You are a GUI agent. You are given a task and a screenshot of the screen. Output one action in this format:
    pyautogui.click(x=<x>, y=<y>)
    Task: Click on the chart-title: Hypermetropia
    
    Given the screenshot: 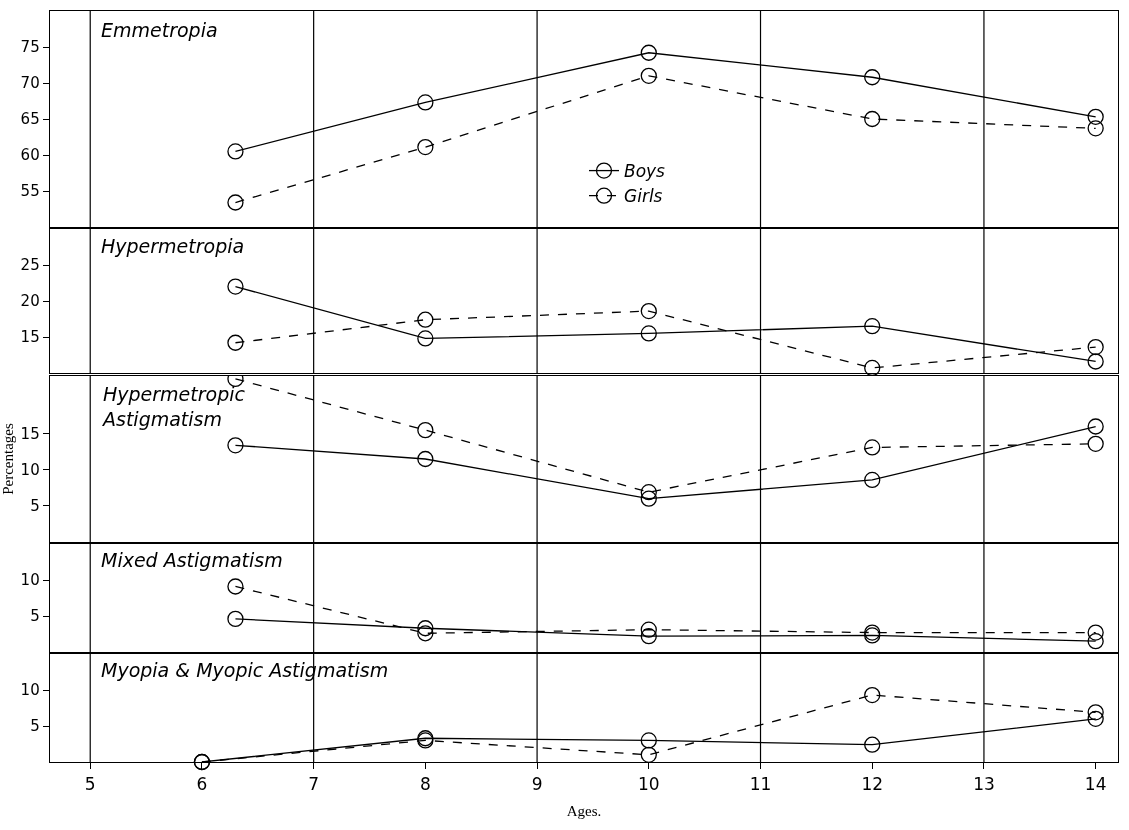 What is the action you would take?
    pyautogui.click(x=173, y=246)
    